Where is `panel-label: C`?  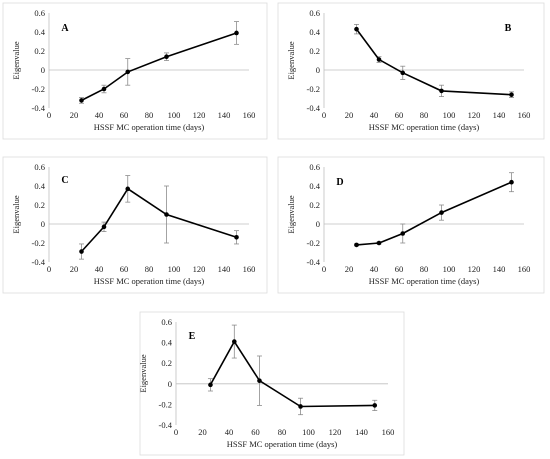
panel-label: C is located at coordinates (64, 180).